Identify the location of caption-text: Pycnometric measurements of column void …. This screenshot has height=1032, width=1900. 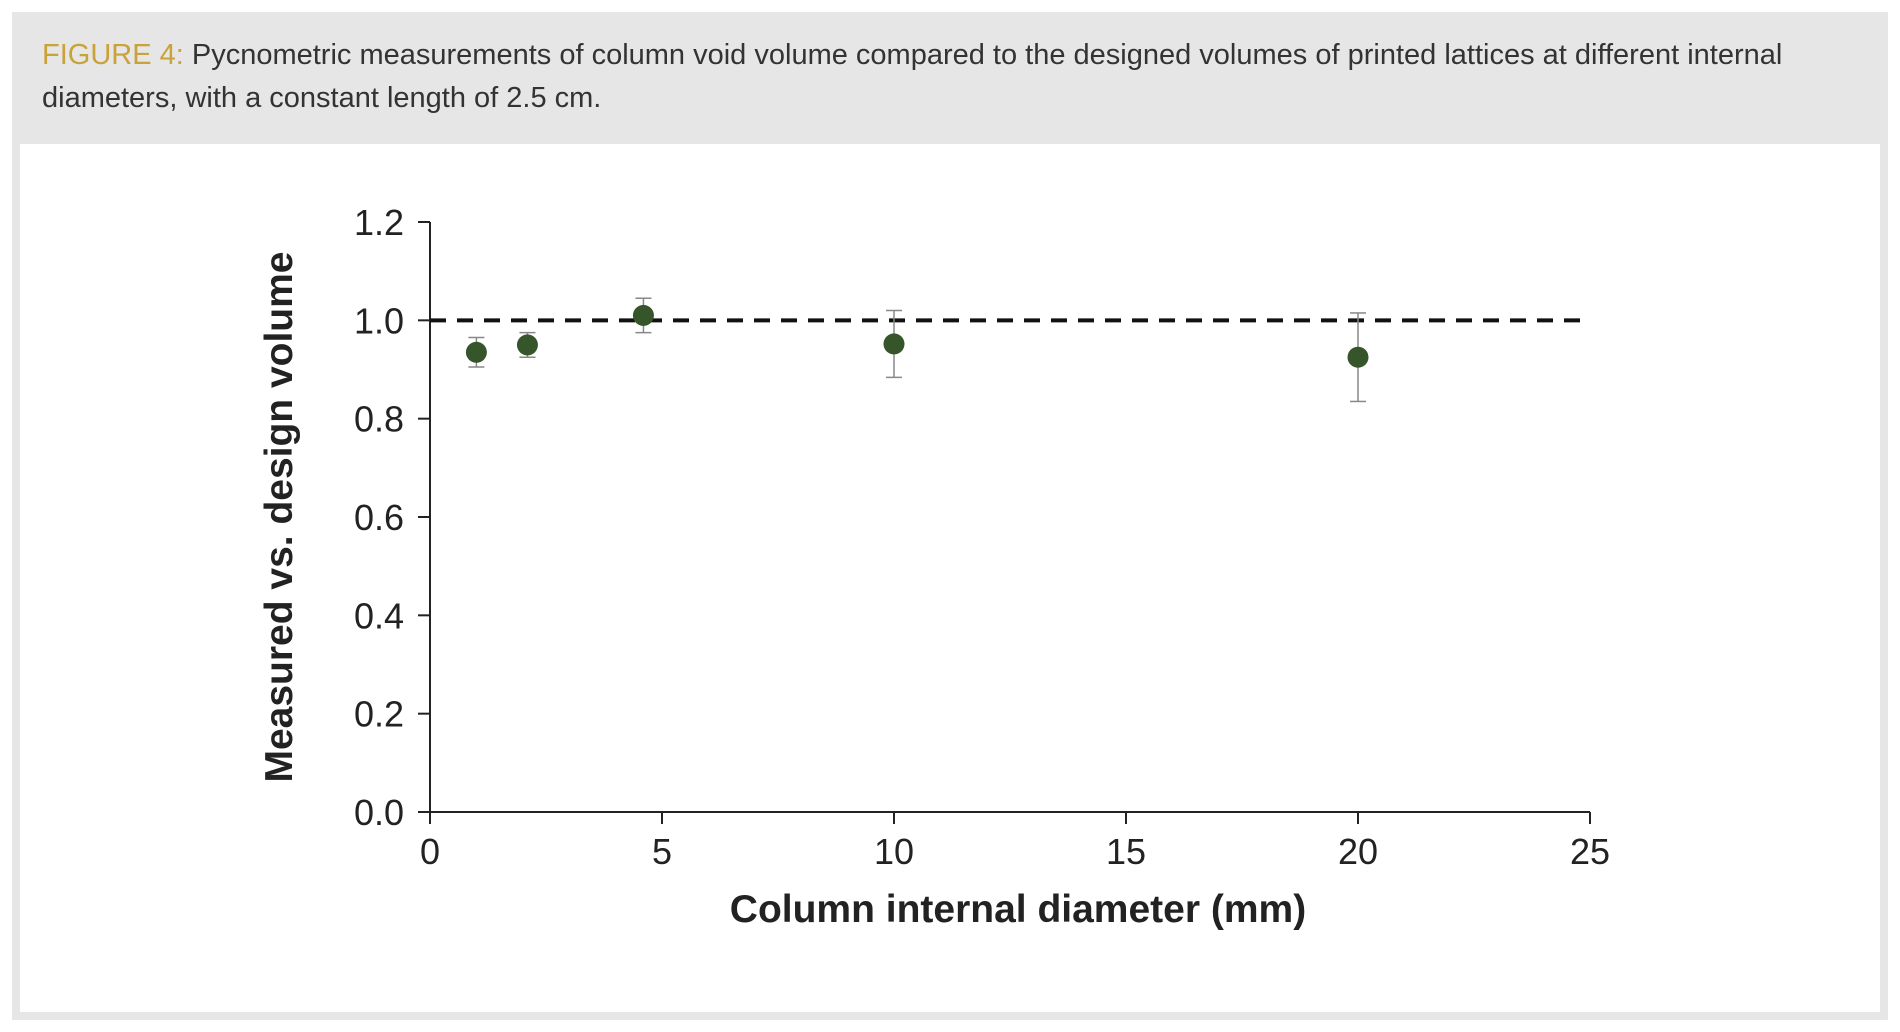
(912, 76).